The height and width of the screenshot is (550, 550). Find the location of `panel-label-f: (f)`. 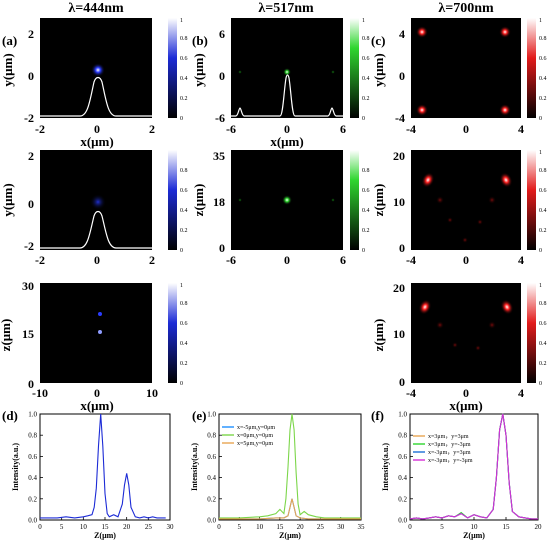

panel-label-f: (f) is located at coordinates (377, 415).